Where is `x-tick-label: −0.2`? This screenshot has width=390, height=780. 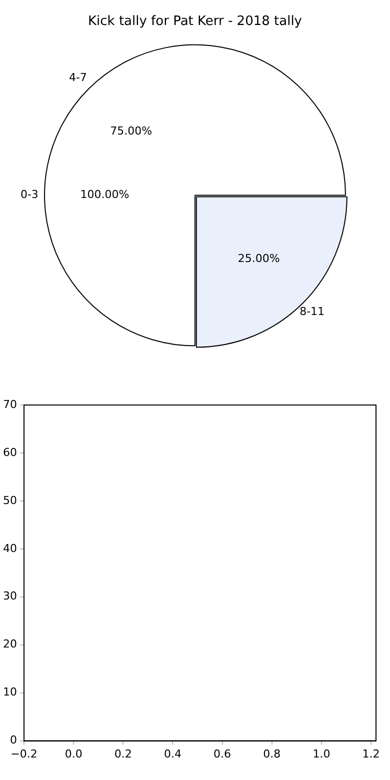
x-tick-label: −0.2 is located at coordinates (24, 753).